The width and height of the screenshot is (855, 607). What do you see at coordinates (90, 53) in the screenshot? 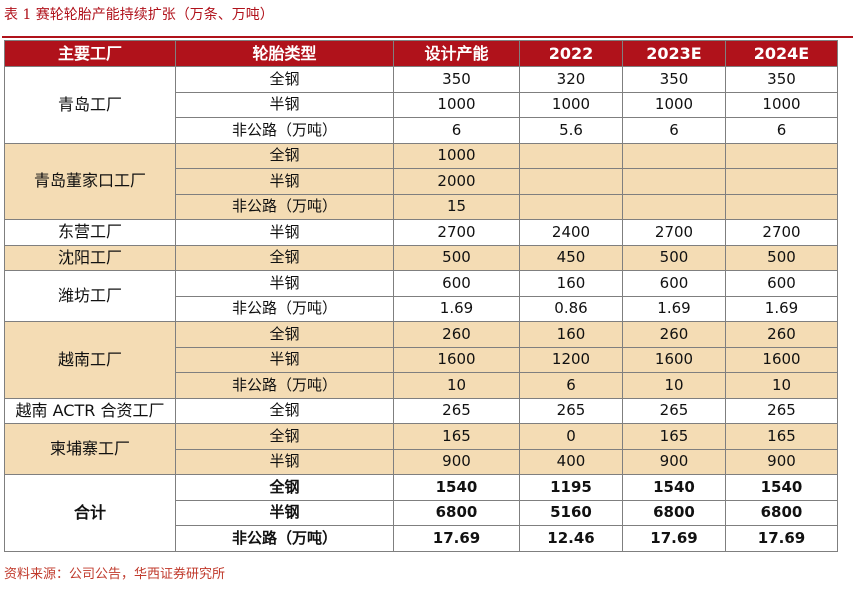
I see `header-factory: 主要工厂` at bounding box center [90, 53].